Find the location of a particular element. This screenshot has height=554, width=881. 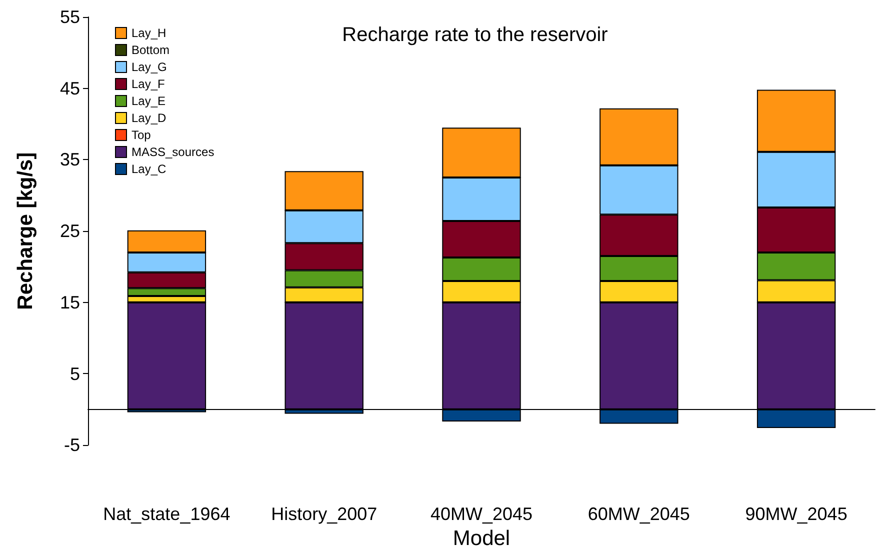

legend-label: Lay_C is located at coordinates (149, 169).